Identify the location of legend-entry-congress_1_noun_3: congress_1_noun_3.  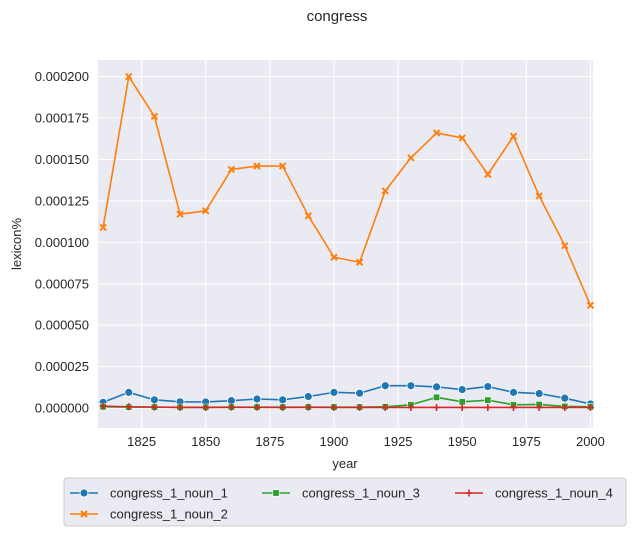
(341, 493).